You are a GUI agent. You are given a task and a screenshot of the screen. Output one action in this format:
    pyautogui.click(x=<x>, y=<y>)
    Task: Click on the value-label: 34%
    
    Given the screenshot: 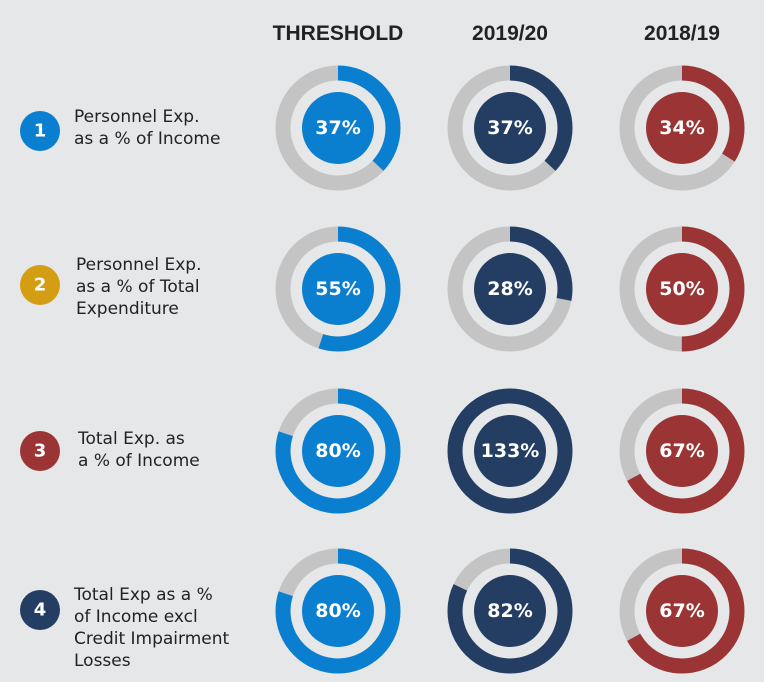 What is the action you would take?
    pyautogui.click(x=681, y=128)
    